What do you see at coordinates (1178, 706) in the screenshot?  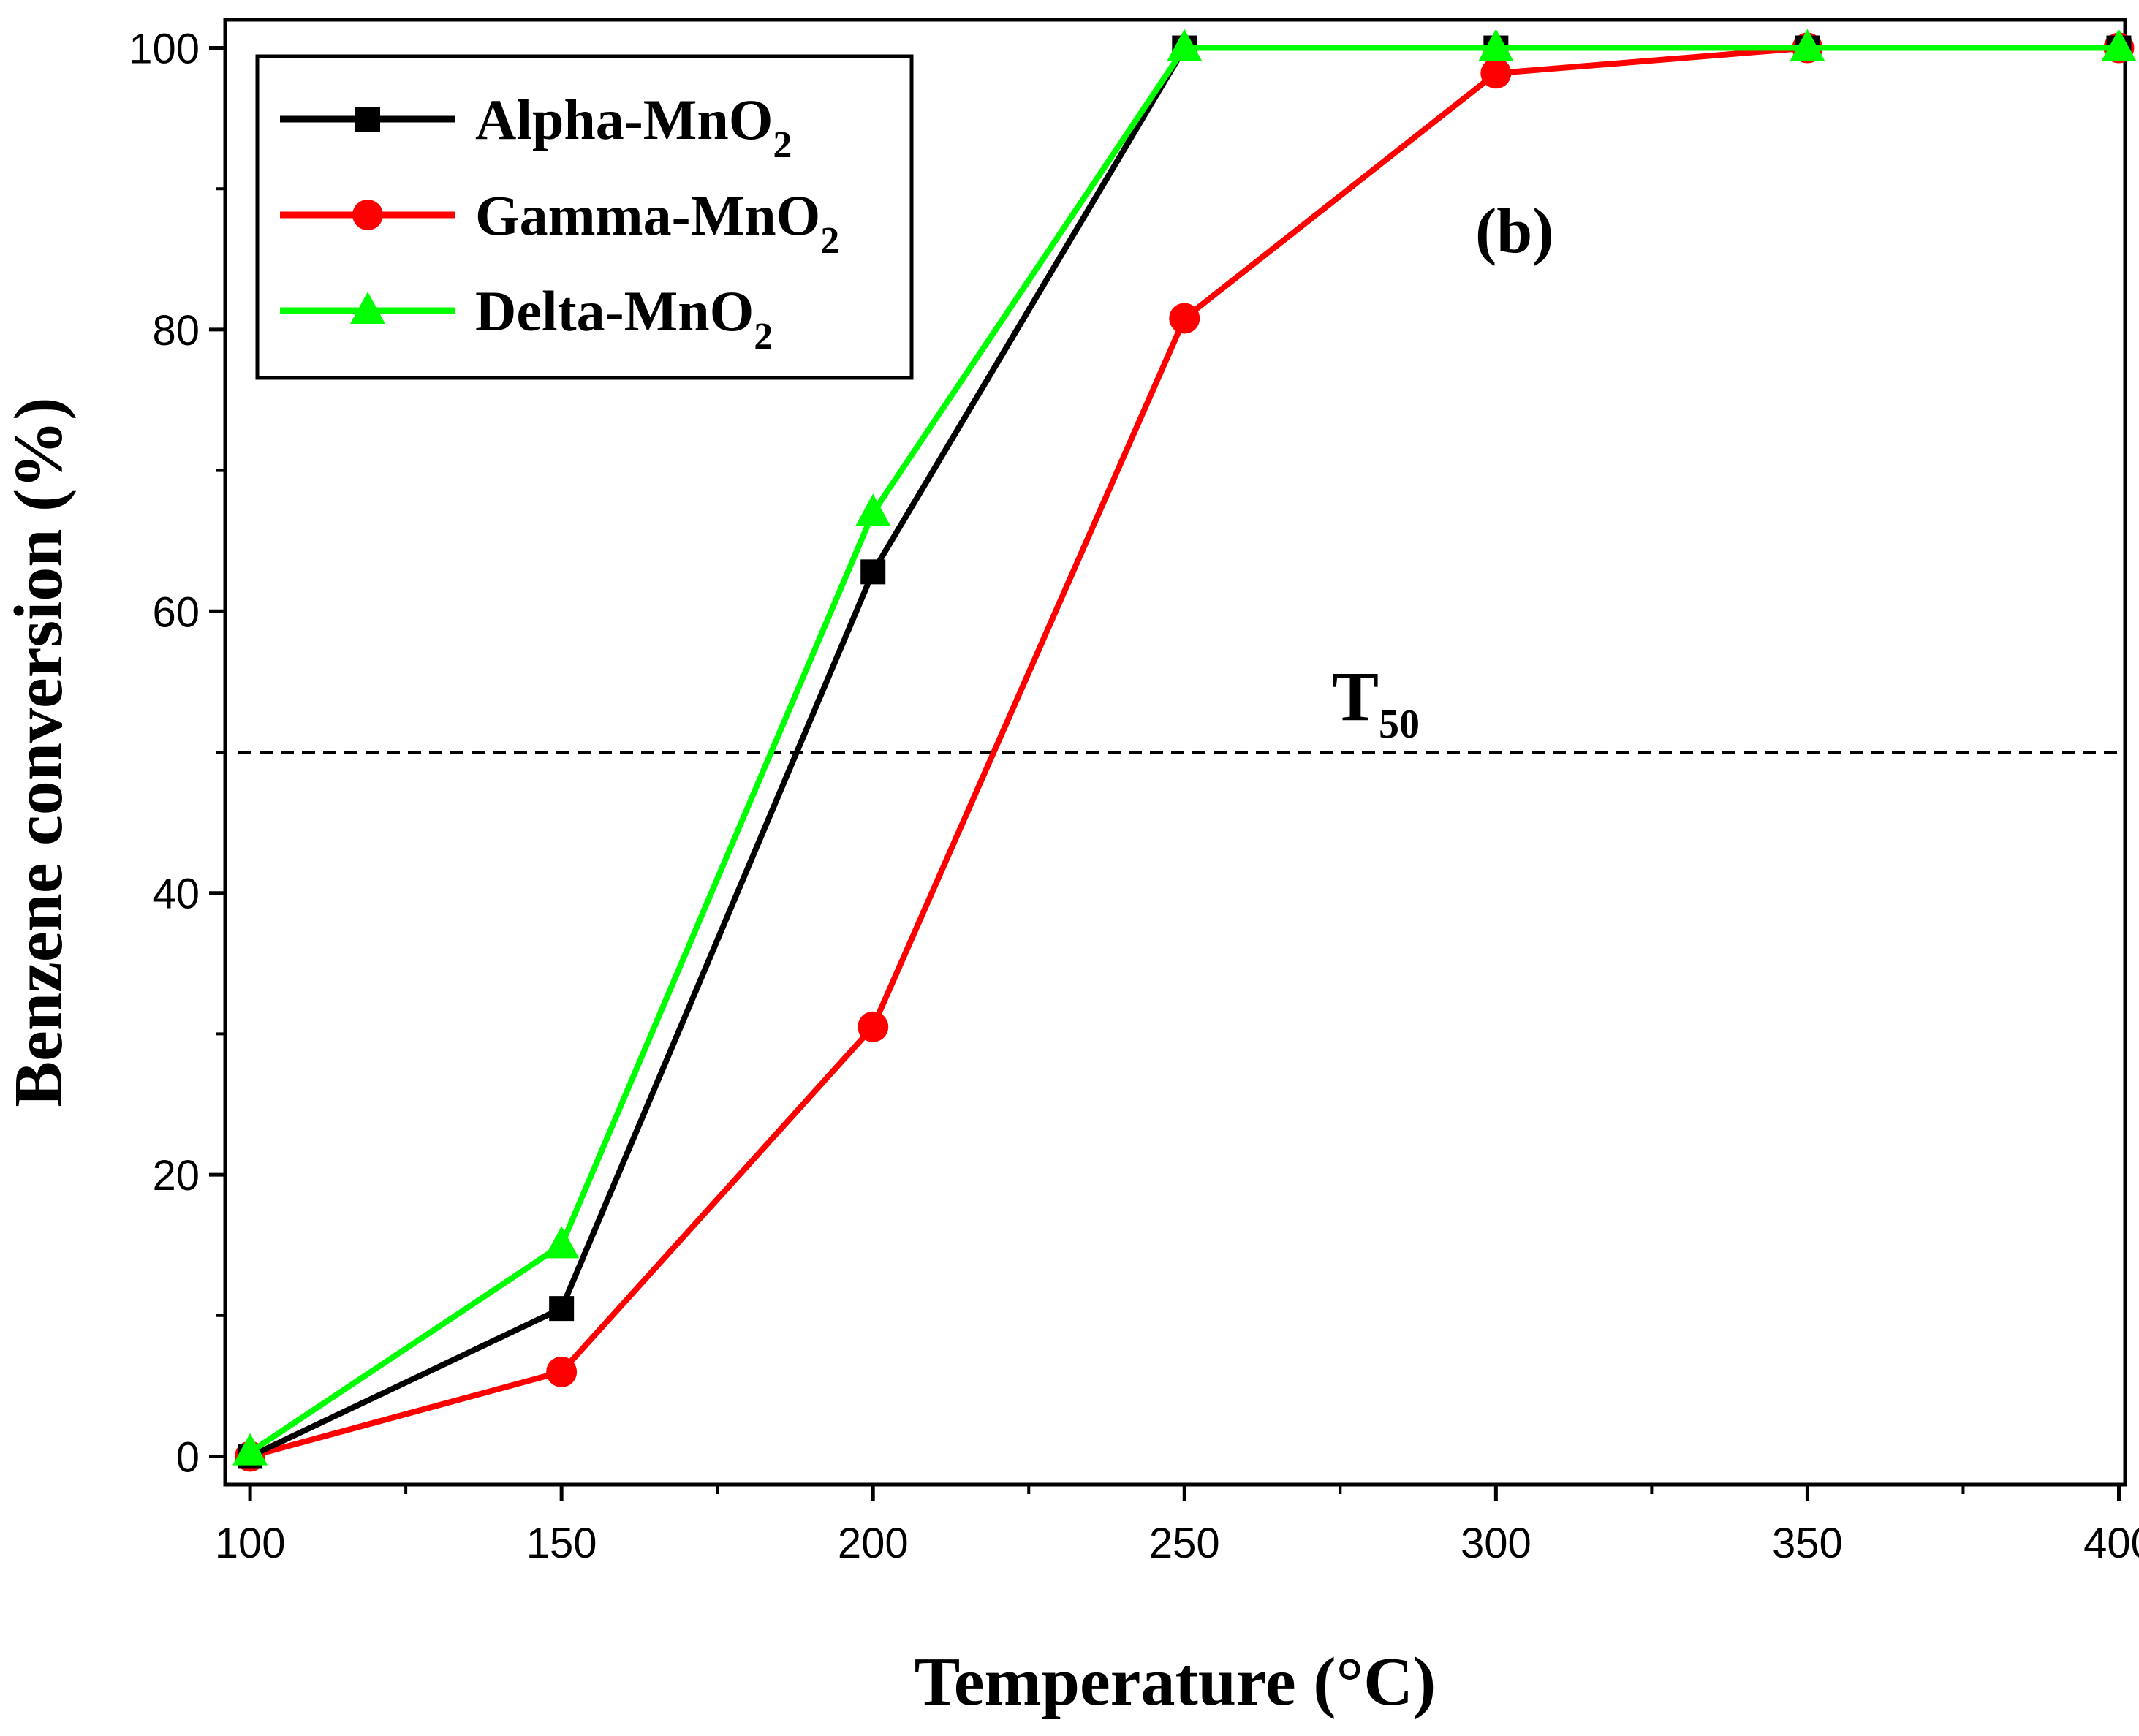 I see `reference-line-group: T50` at bounding box center [1178, 706].